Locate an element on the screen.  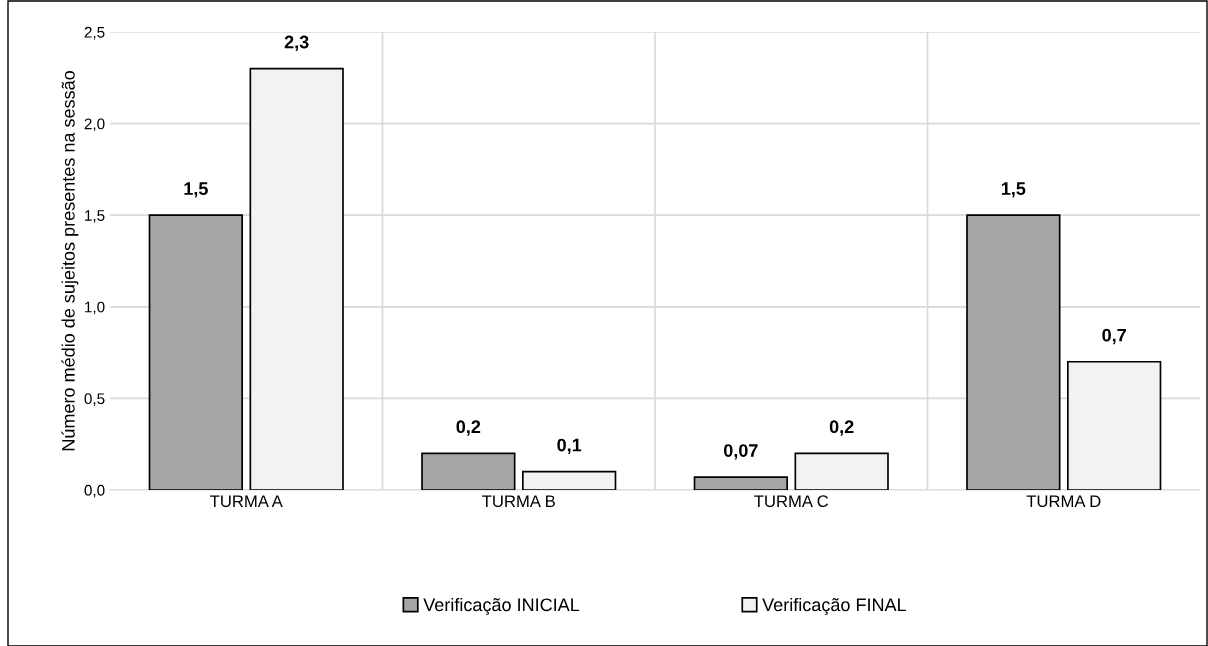
x-tick-label: TURMA B is located at coordinates (518, 501).